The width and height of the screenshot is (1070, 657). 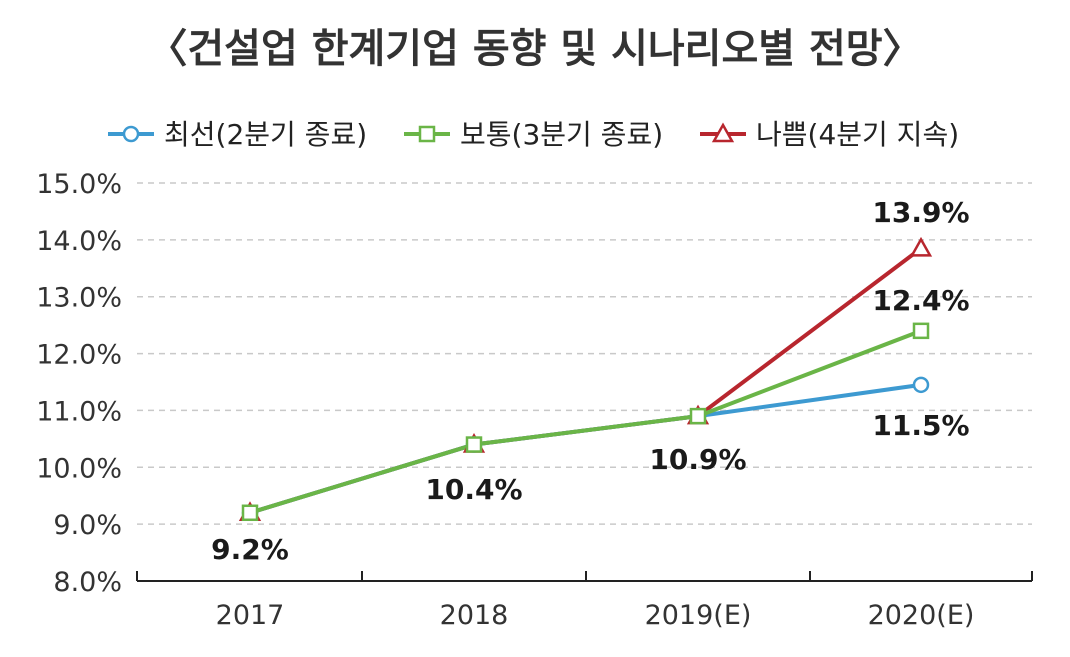 I want to click on x-tick-label: 2019(E), so click(x=698, y=615).